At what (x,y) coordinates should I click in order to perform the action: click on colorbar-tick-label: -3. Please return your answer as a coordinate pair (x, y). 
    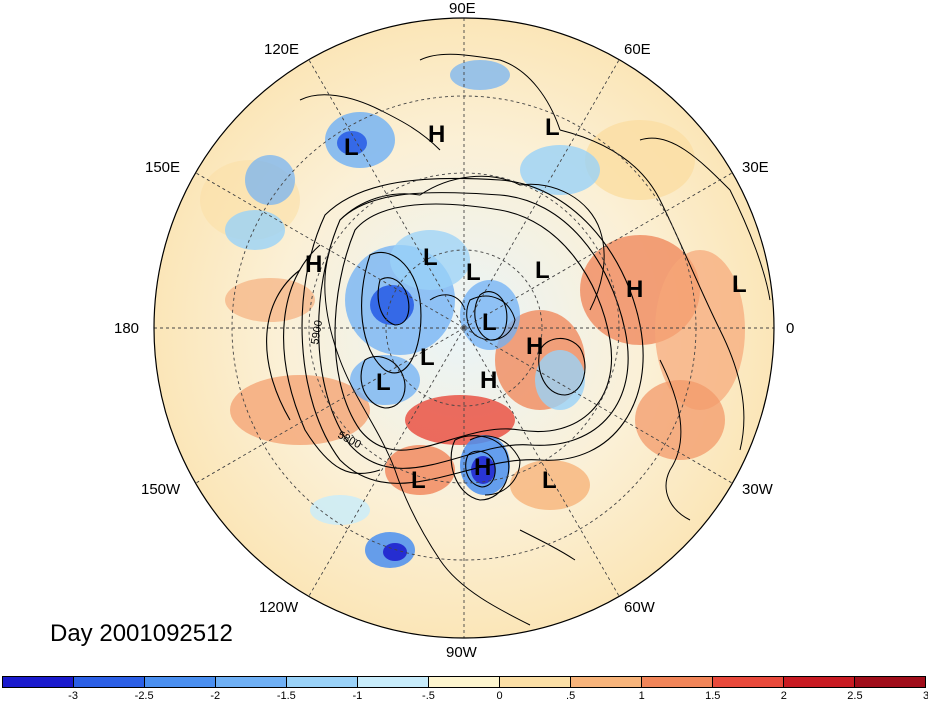
    Looking at the image, I should click on (73, 696).